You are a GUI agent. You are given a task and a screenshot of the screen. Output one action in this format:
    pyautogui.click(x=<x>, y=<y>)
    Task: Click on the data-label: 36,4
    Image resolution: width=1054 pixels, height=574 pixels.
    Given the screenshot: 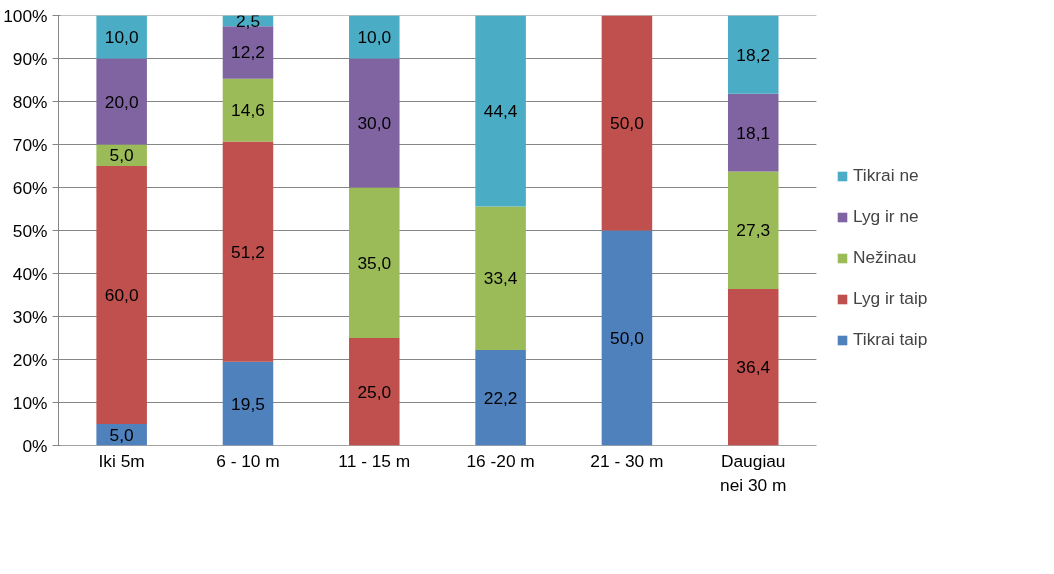 What is the action you would take?
    pyautogui.click(x=753, y=367)
    